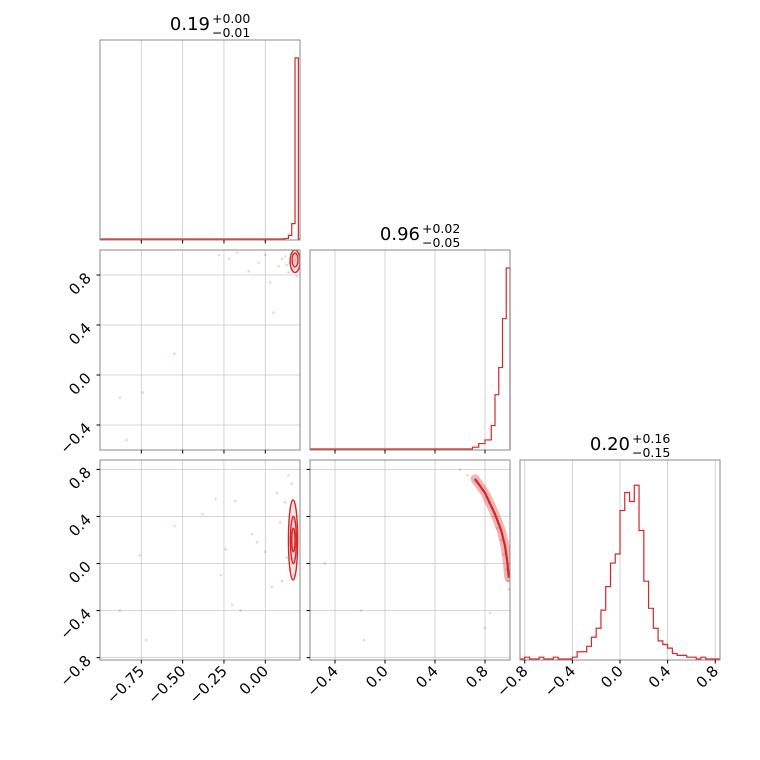 This screenshot has height=760, width=760. I want to click on scatter-2-1-frame, so click(200, 350).